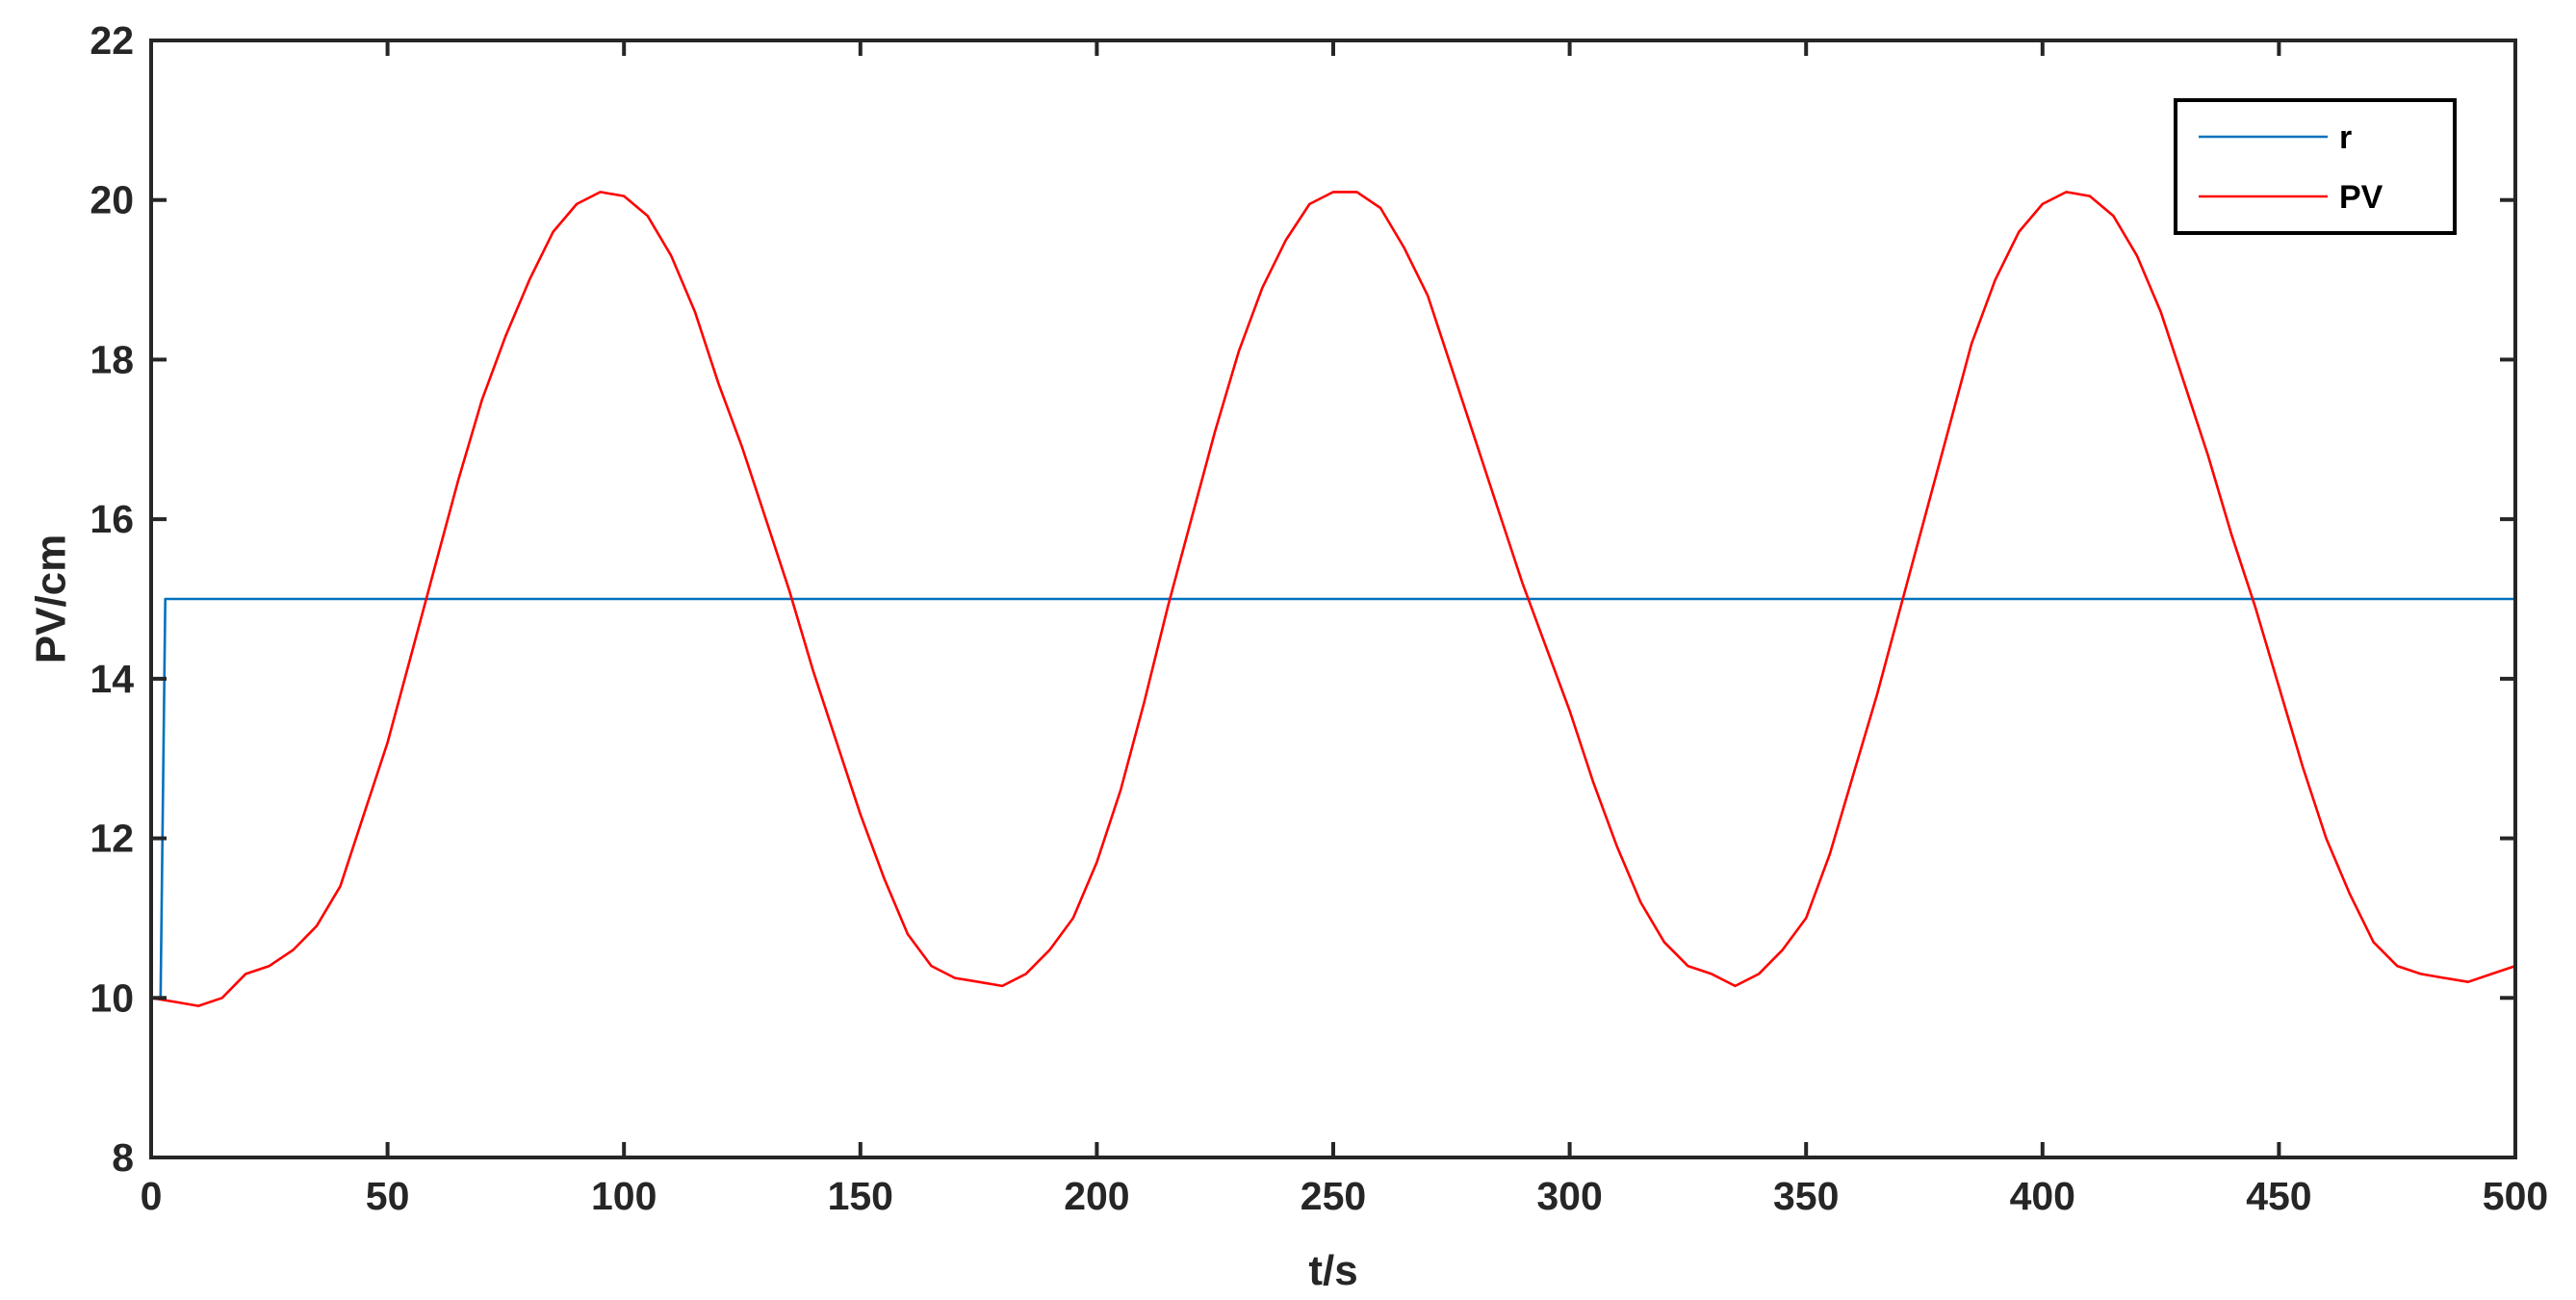  What do you see at coordinates (52, 599) in the screenshot?
I see `y-axis-title: PV/cm` at bounding box center [52, 599].